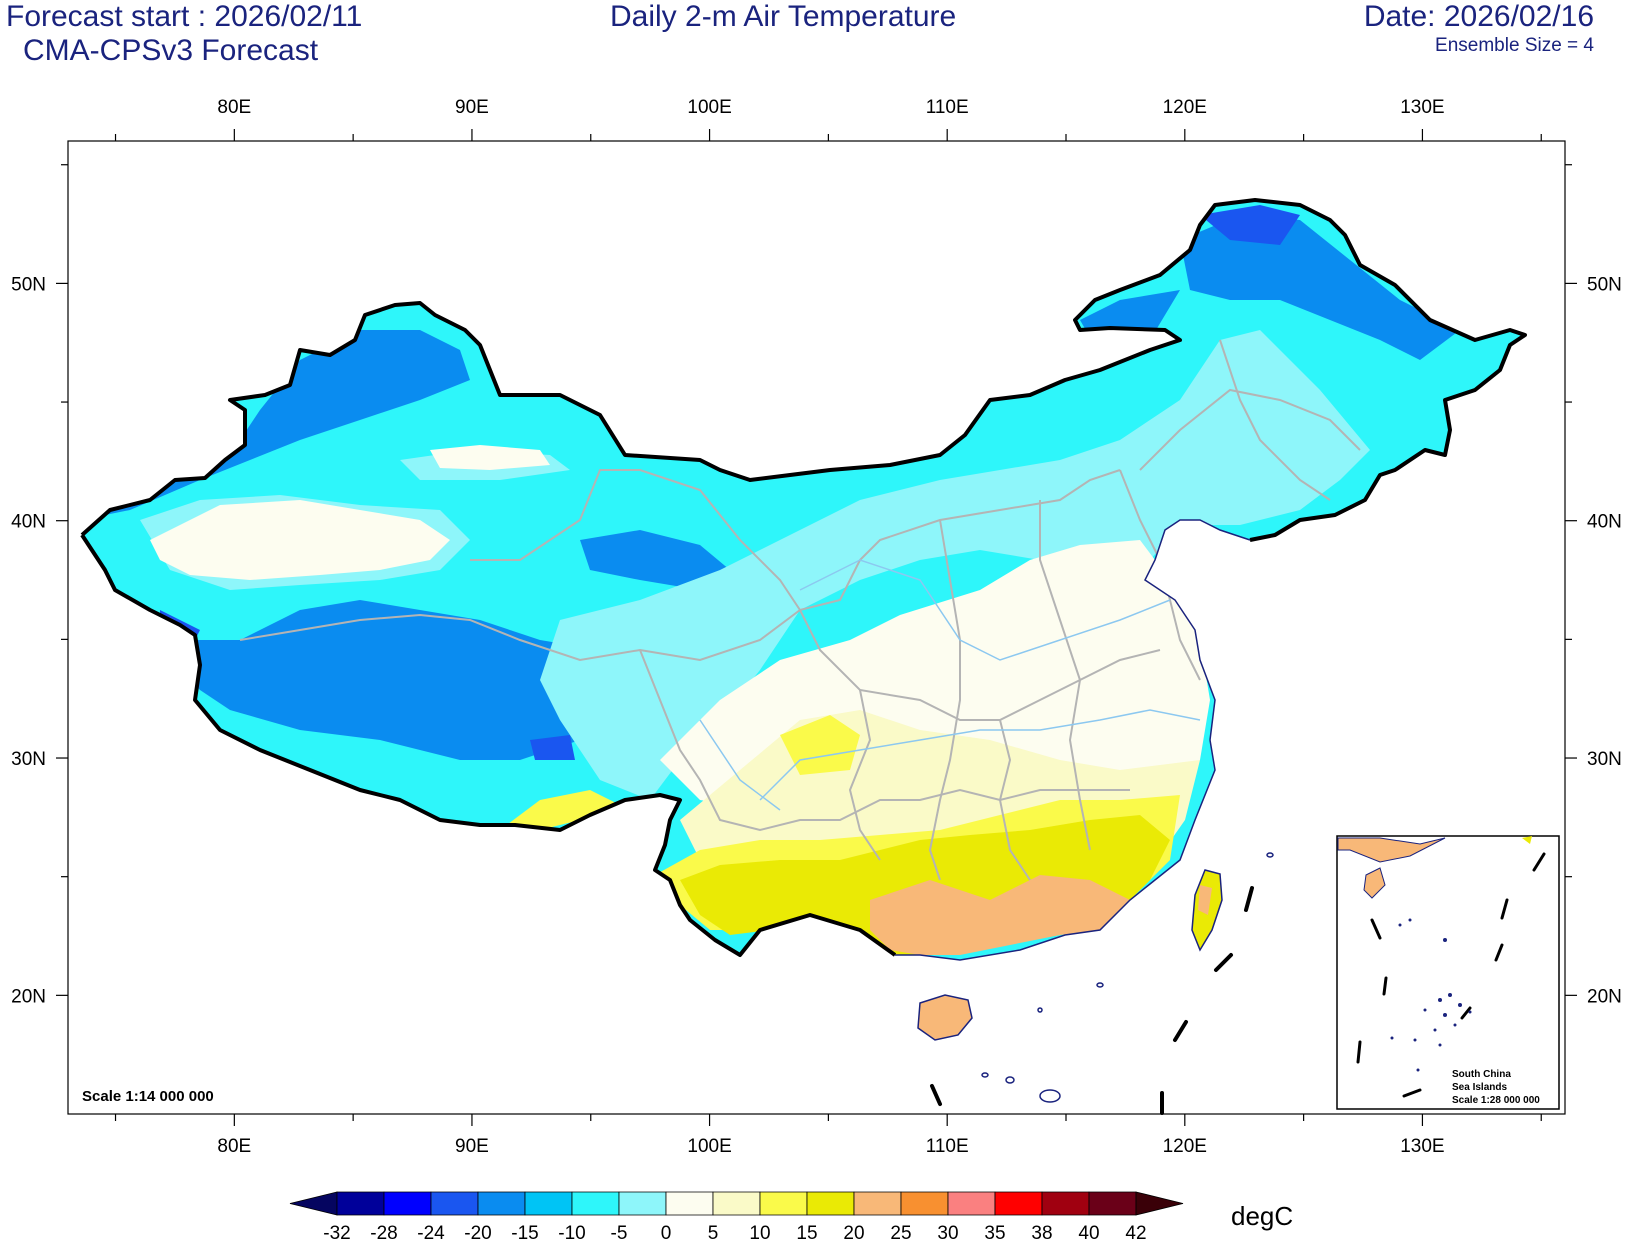 Image resolution: width=1632 pixels, height=1241 pixels. Describe the element at coordinates (1479, 1087) in the screenshot. I see `inset-label-line-2: Sea Islands` at that location.